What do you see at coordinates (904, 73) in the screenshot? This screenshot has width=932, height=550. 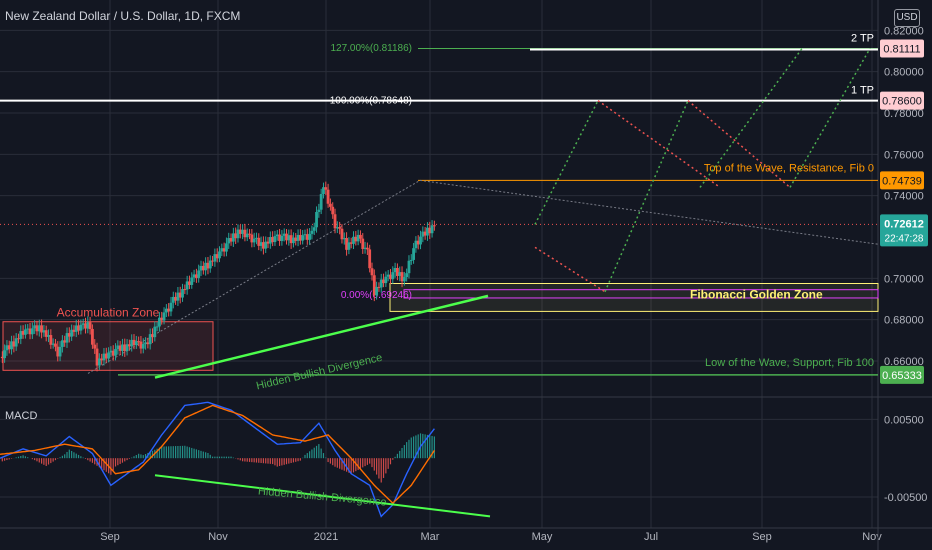 I see `y-tick-label: 0.80000` at bounding box center [904, 73].